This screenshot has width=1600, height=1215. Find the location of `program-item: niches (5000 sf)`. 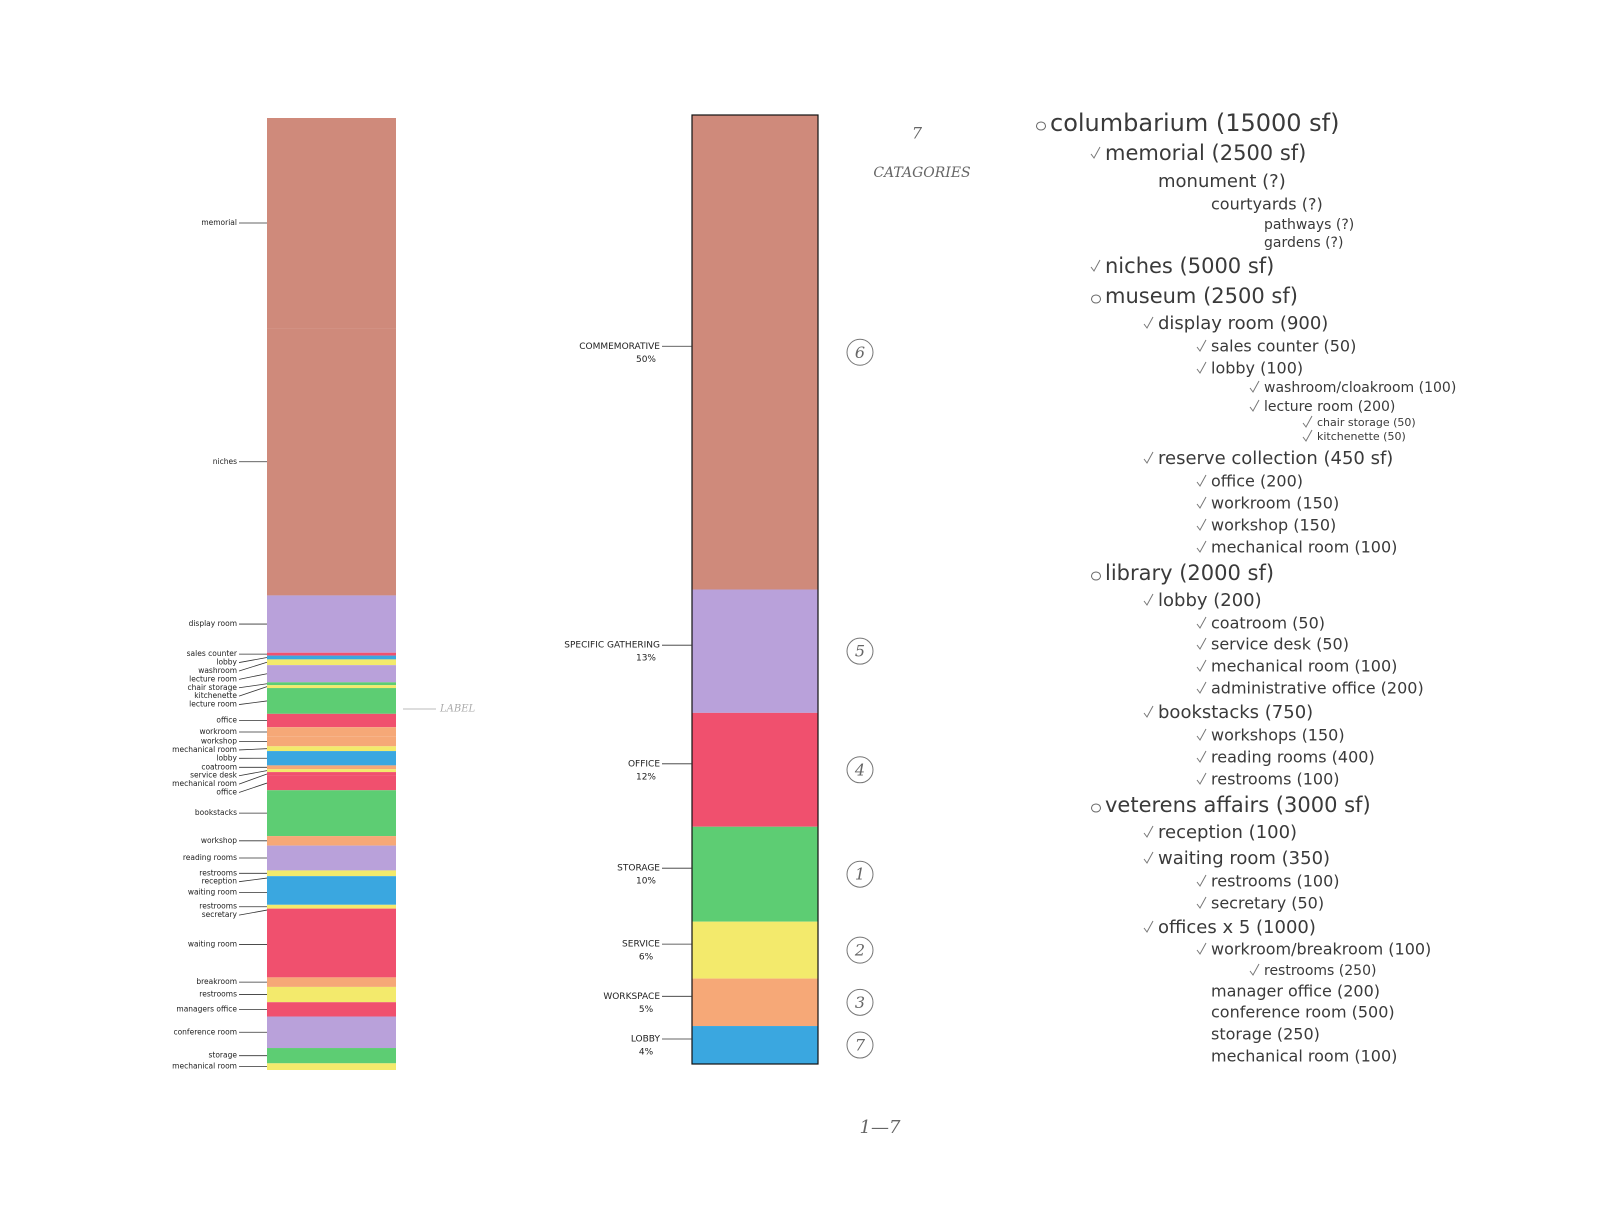

program-item: niches (5000 sf) is located at coordinates (1189, 266).